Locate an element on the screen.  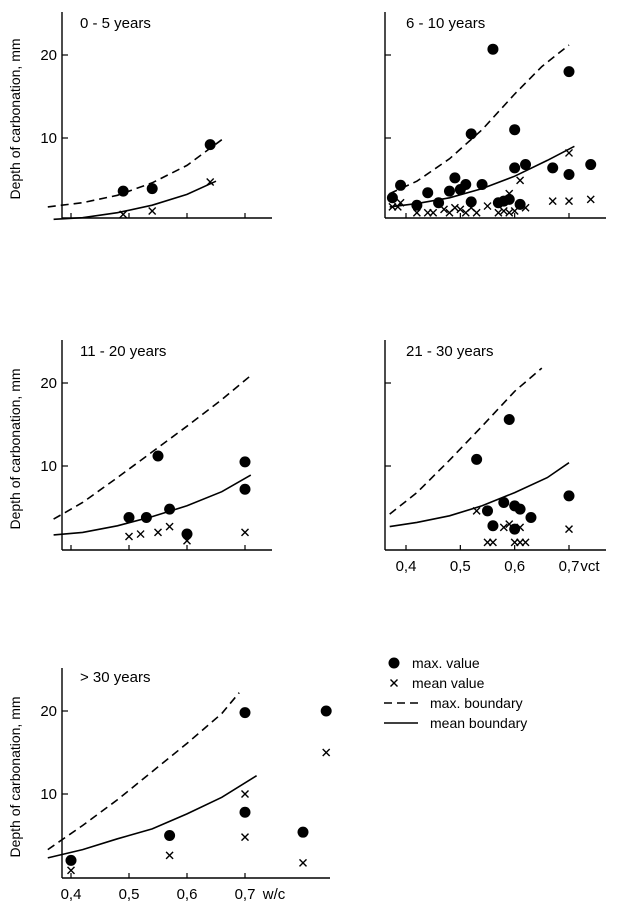
legend-label: mean boundary is located at coordinates (478, 723).